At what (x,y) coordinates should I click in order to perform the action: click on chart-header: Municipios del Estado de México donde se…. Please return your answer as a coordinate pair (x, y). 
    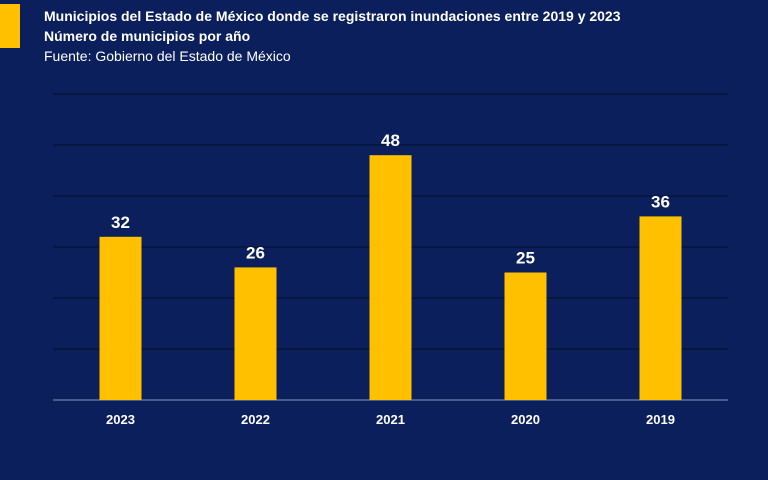
    Looking at the image, I should click on (332, 36).